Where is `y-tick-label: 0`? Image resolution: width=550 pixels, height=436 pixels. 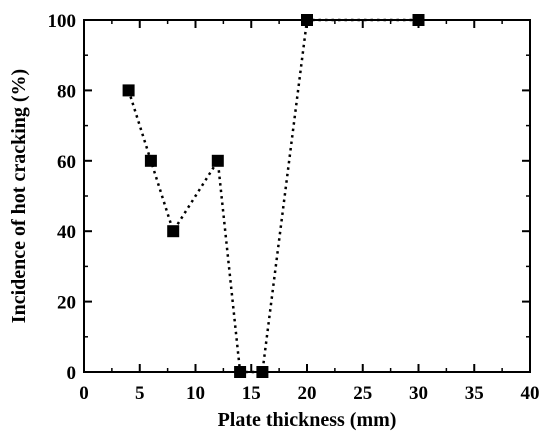 y-tick-label: 0 is located at coordinates (72, 373).